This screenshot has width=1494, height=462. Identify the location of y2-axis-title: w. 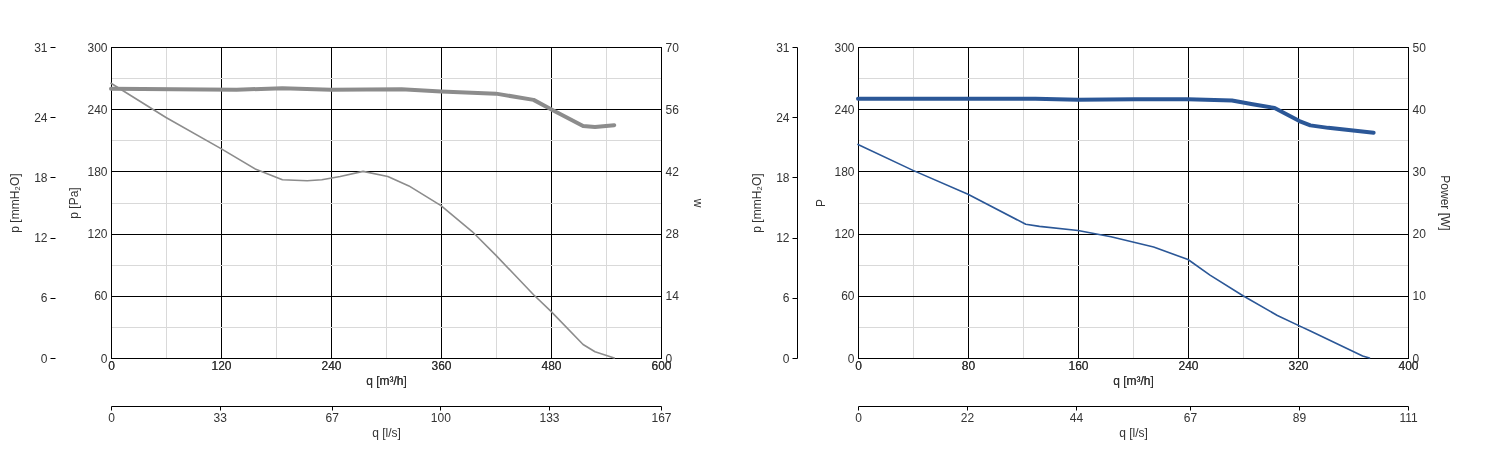
(697, 202).